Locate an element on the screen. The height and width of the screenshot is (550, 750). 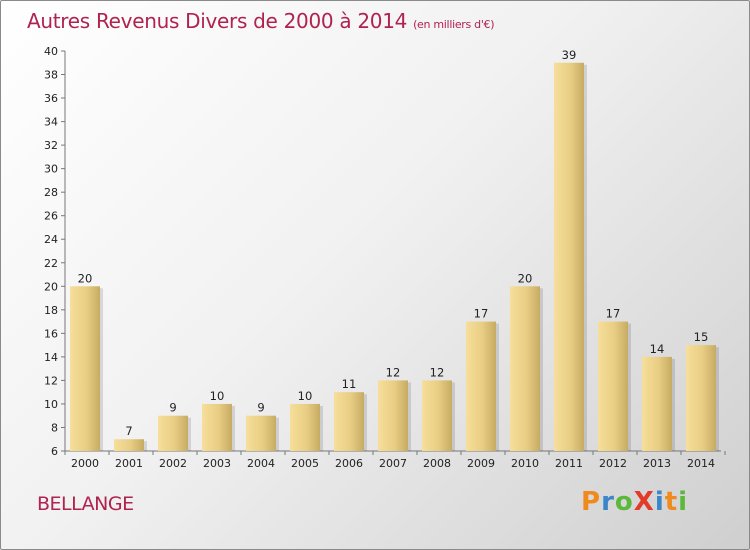
bar-value-label: 11 is located at coordinates (349, 384).